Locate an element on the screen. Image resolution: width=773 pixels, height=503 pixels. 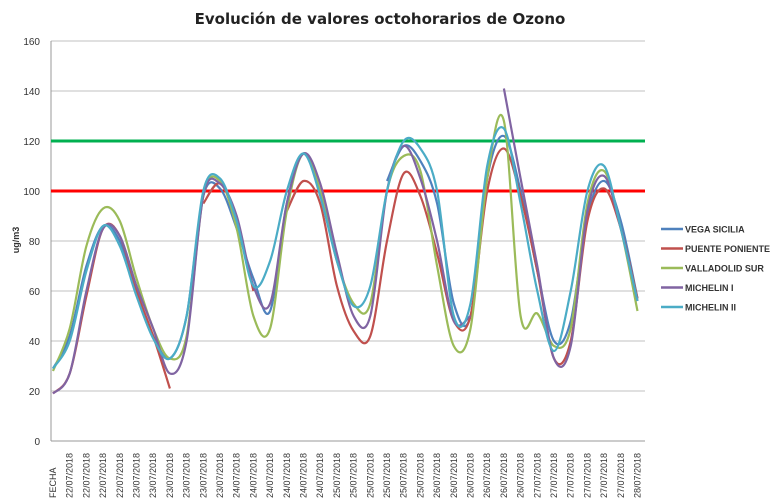
legend-label: PUENTE PONIENTE is located at coordinates (727, 249).